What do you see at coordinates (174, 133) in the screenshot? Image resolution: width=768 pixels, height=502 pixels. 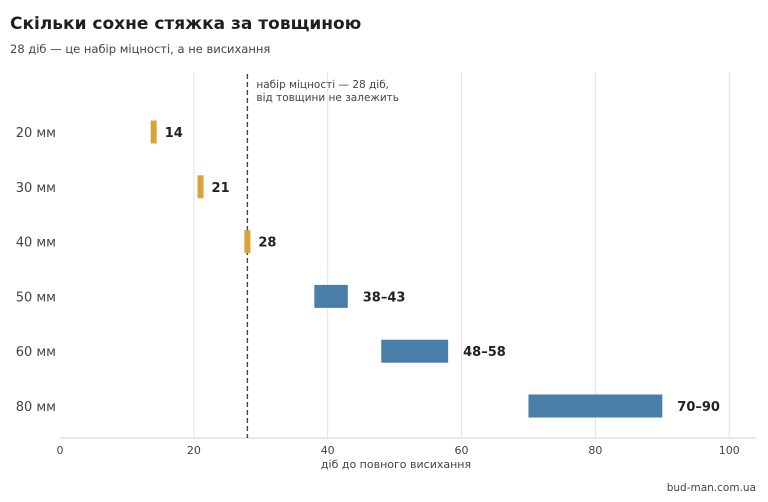 I see `value-label-1: 14` at bounding box center [174, 133].